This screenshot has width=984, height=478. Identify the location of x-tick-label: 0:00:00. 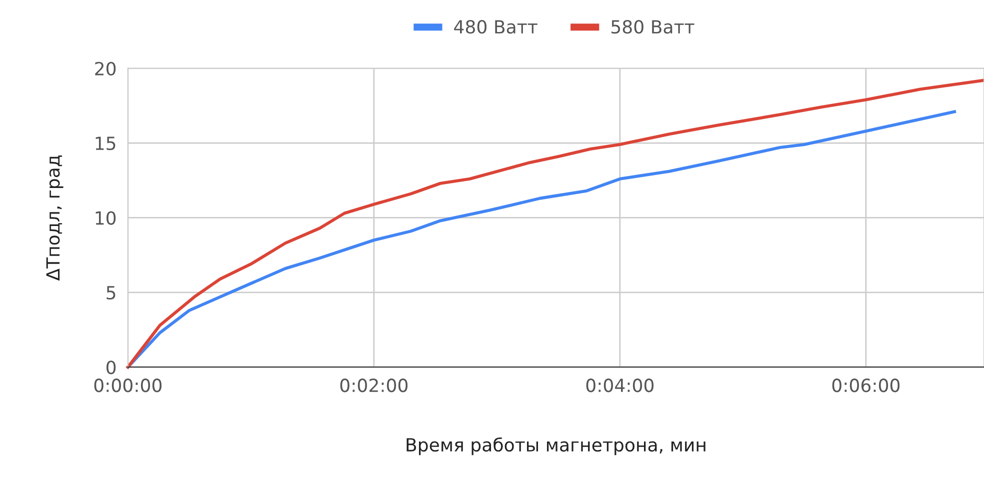
(128, 385).